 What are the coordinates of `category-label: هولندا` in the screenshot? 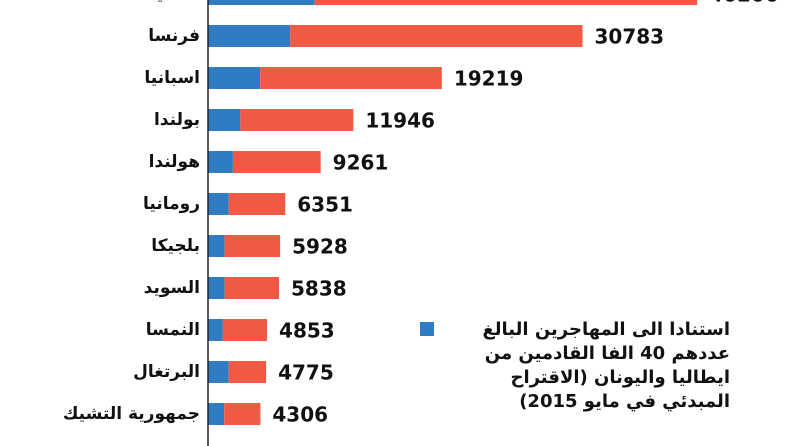 It's located at (174, 162).